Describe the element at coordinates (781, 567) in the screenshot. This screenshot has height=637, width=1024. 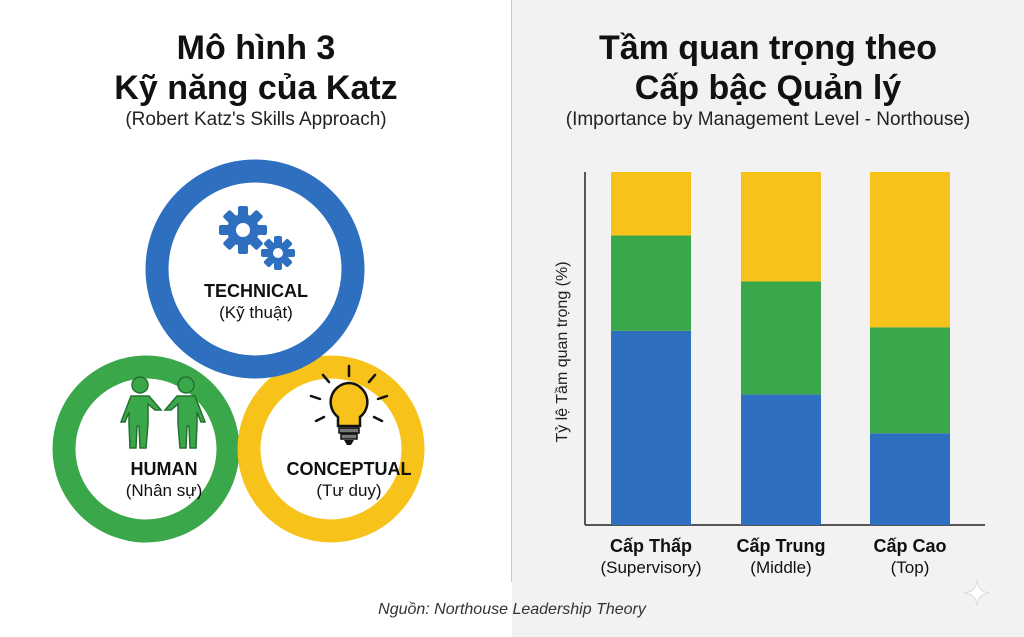
I see `x-tick-sub-1: (Middle)` at that location.